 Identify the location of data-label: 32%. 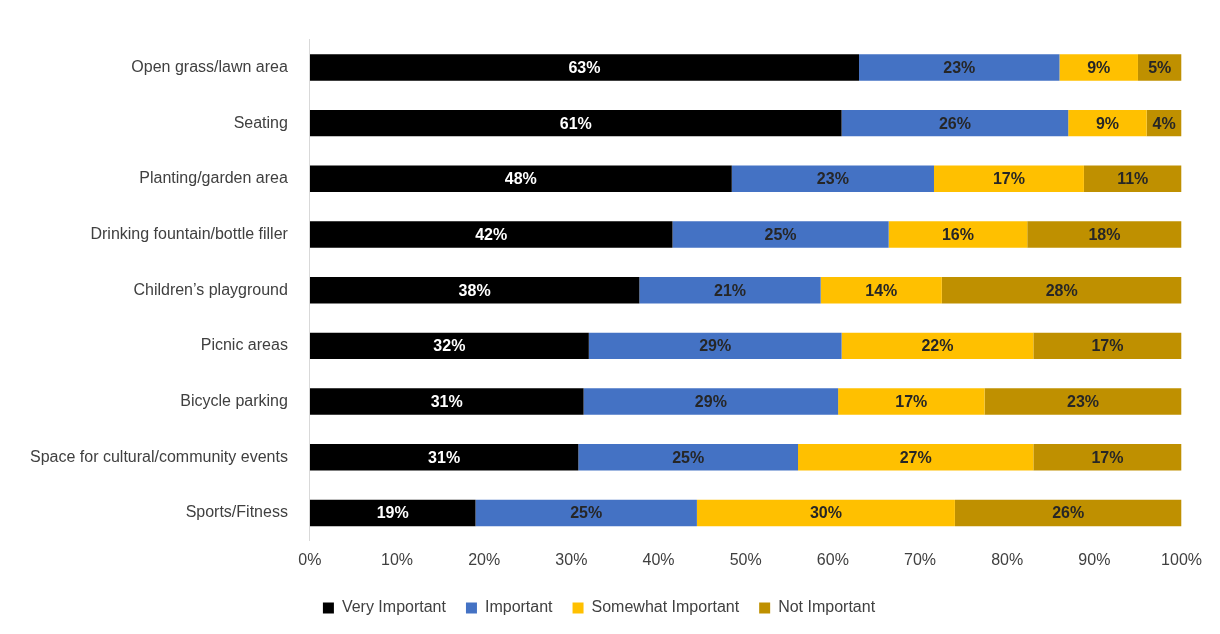
(449, 346).